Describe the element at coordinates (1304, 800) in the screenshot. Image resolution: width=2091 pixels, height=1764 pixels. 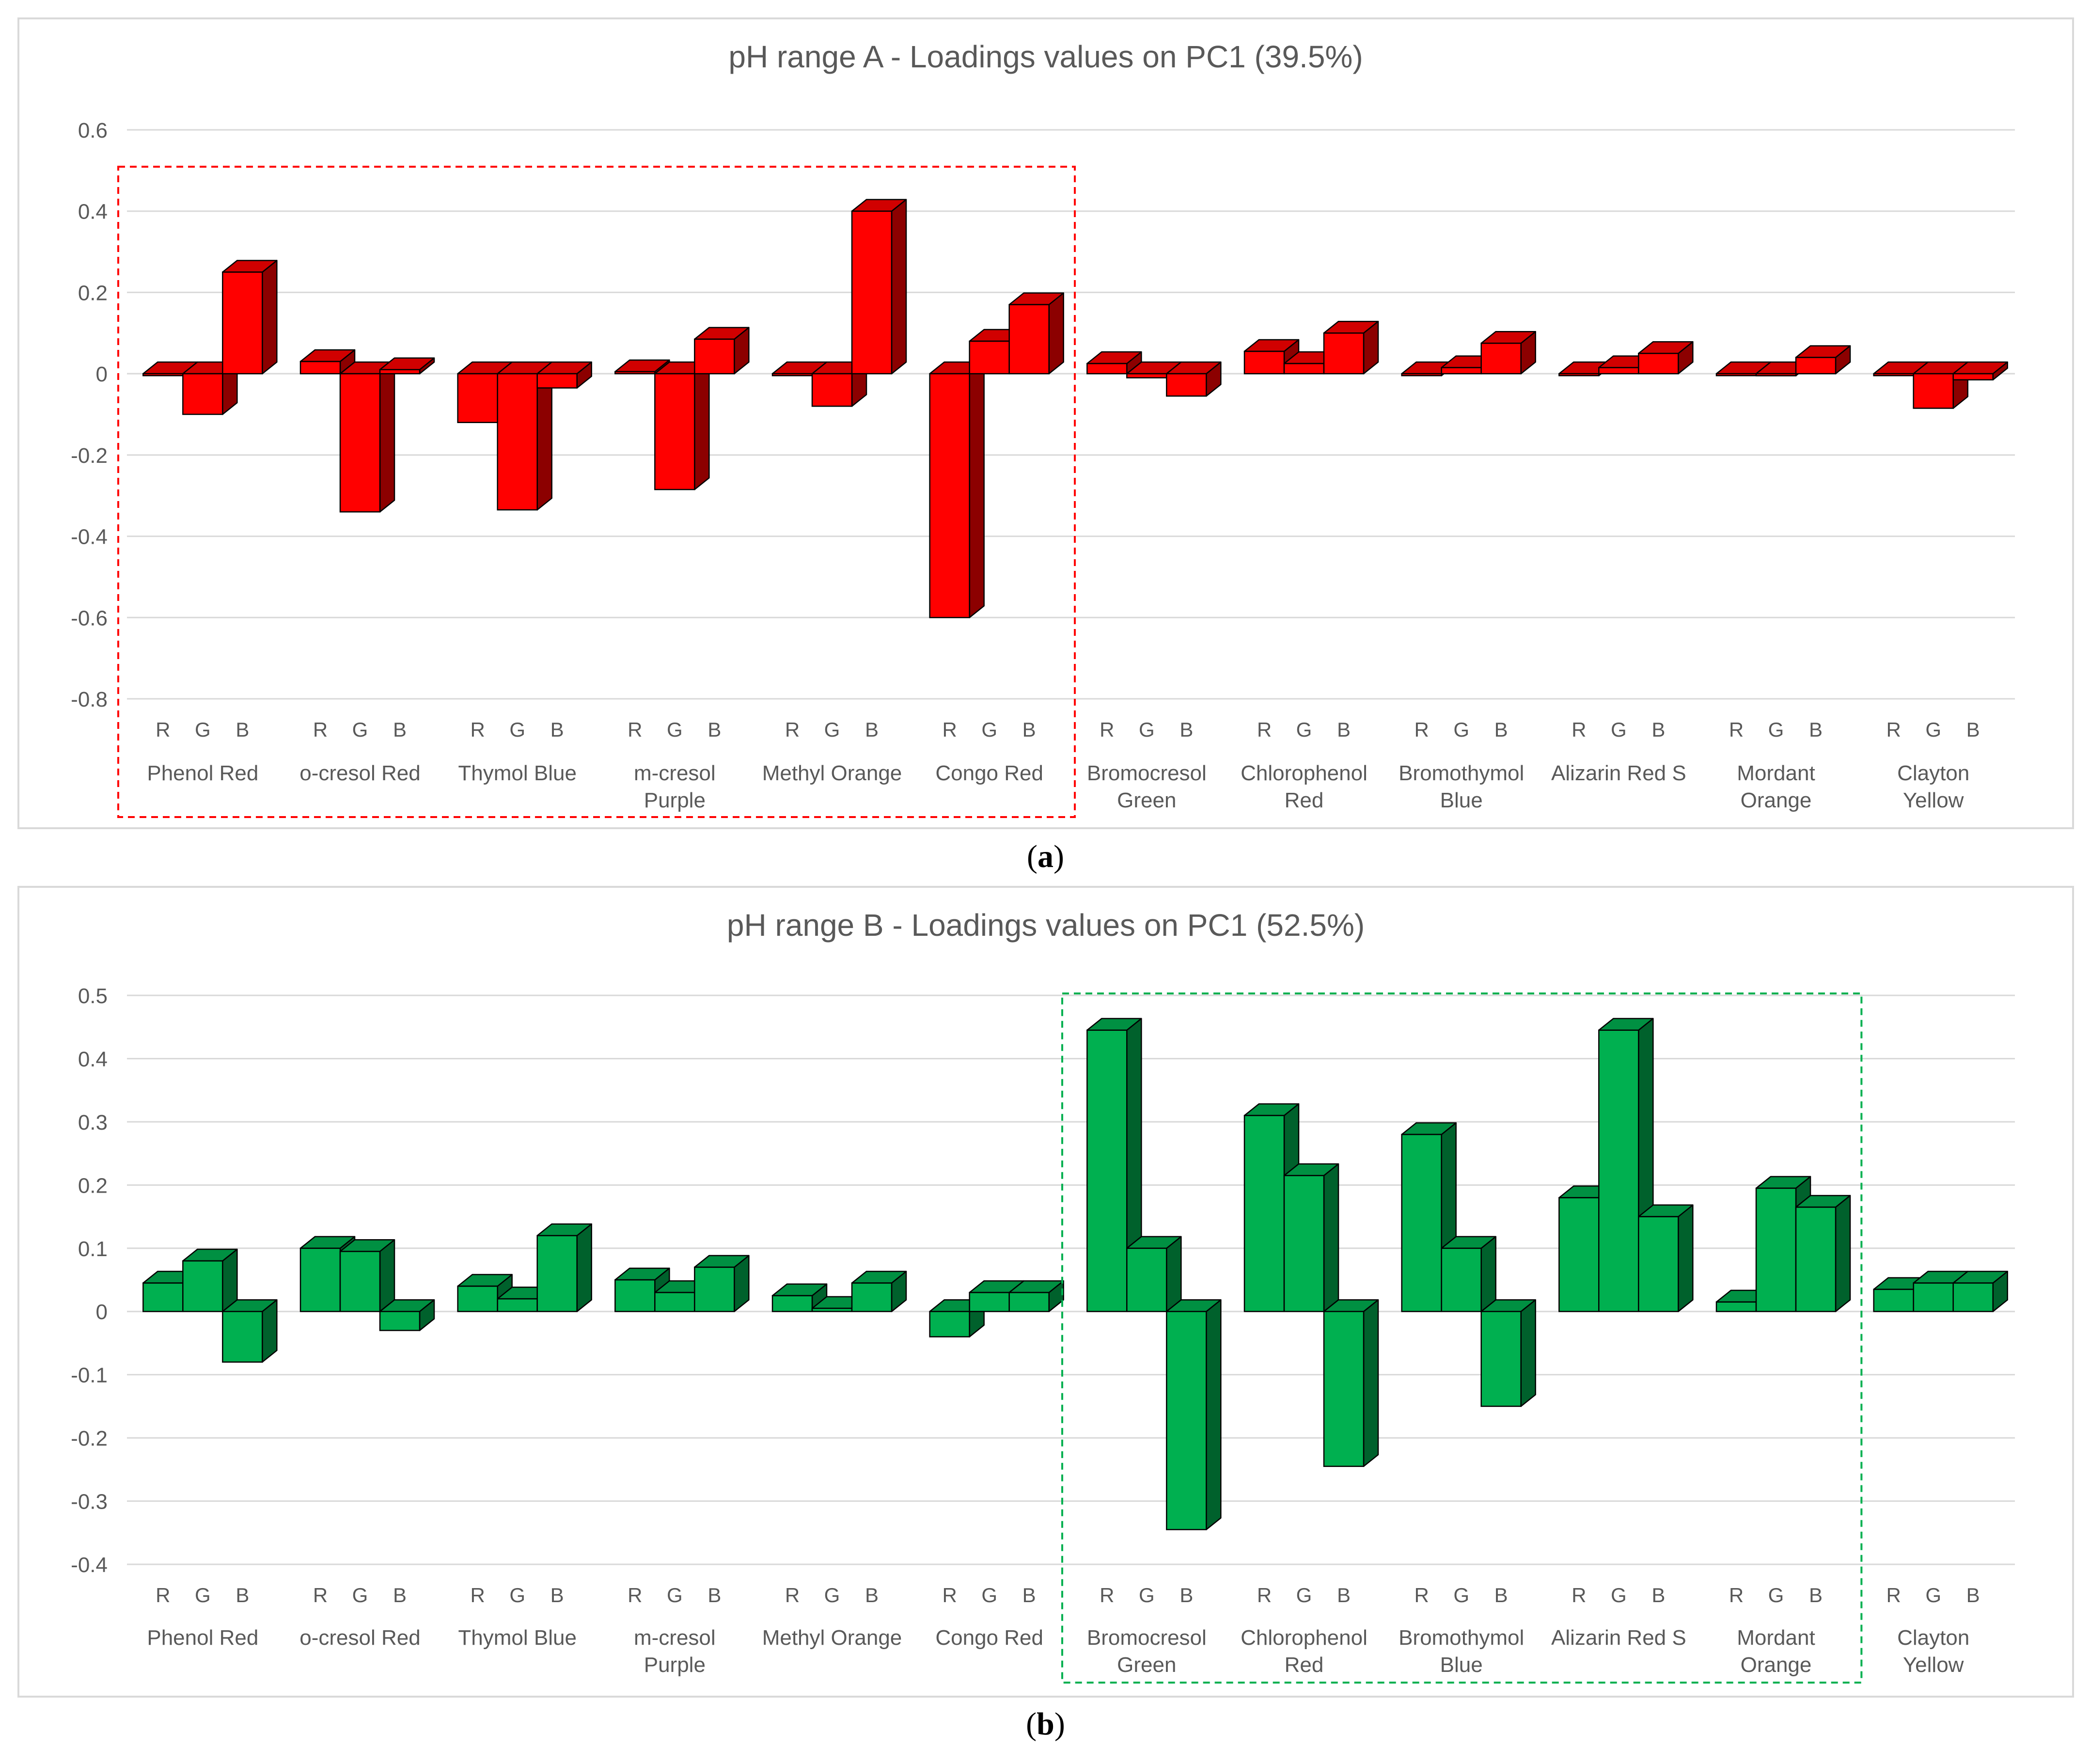
I see `group-label: Red` at that location.